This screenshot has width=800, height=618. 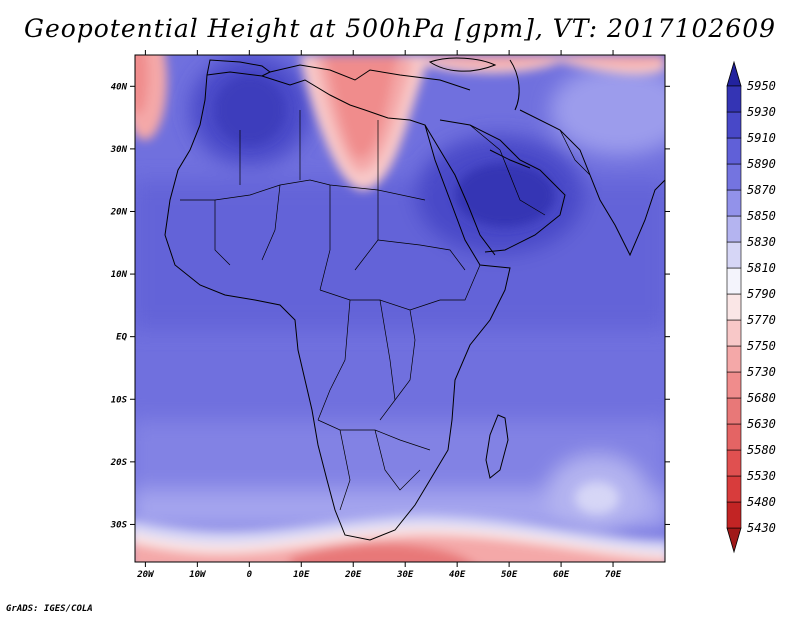 I want to click on red-sea, so click(x=460, y=190).